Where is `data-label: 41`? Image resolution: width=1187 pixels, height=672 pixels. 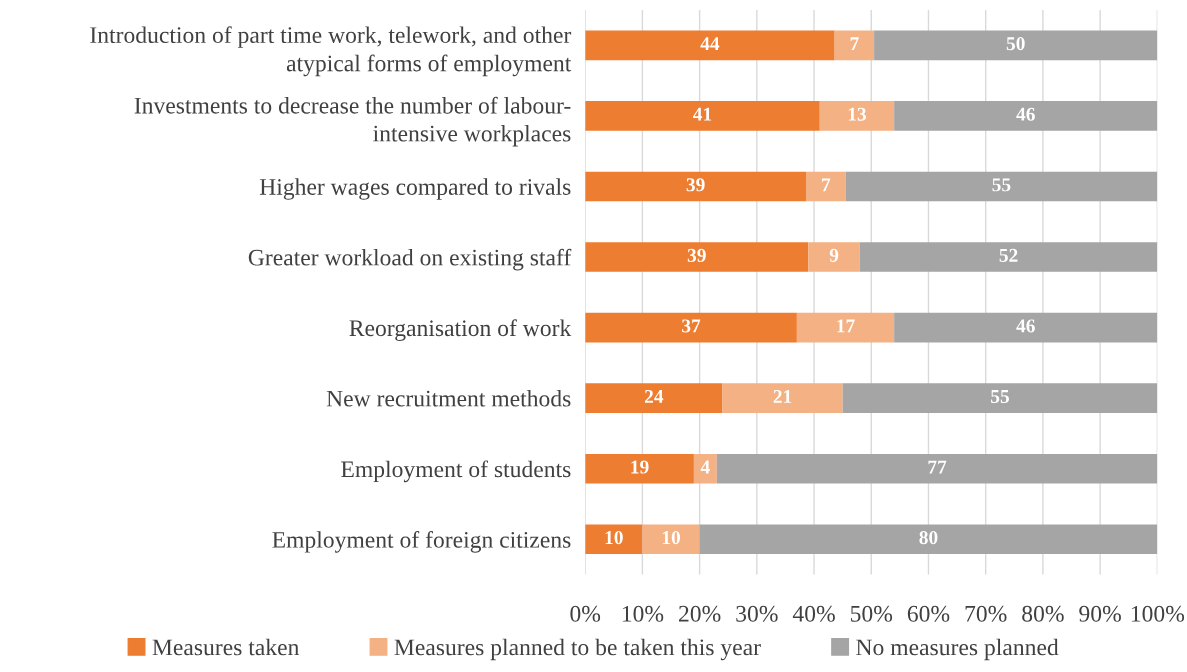
data-label: 41 is located at coordinates (702, 114).